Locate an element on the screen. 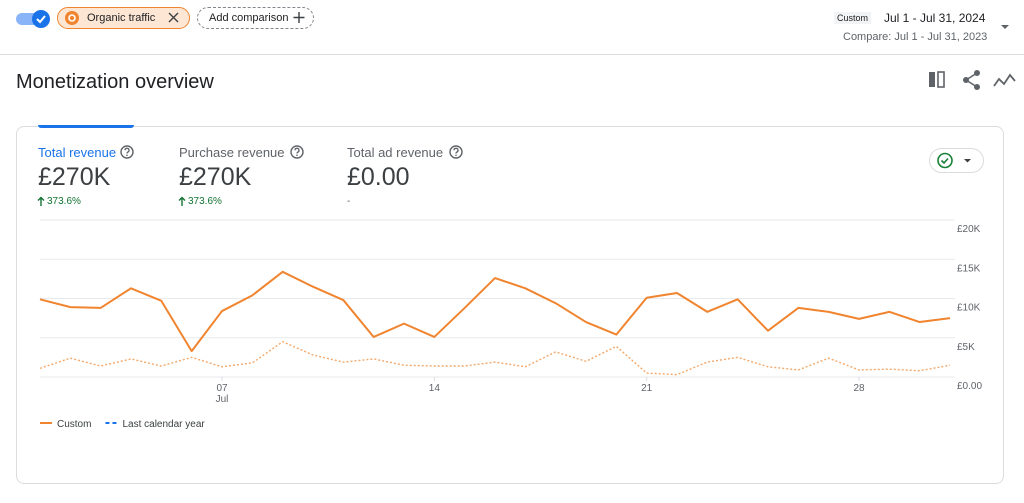 The width and height of the screenshot is (1024, 503). filter-chip: Organic traffic is located at coordinates (123, 18).